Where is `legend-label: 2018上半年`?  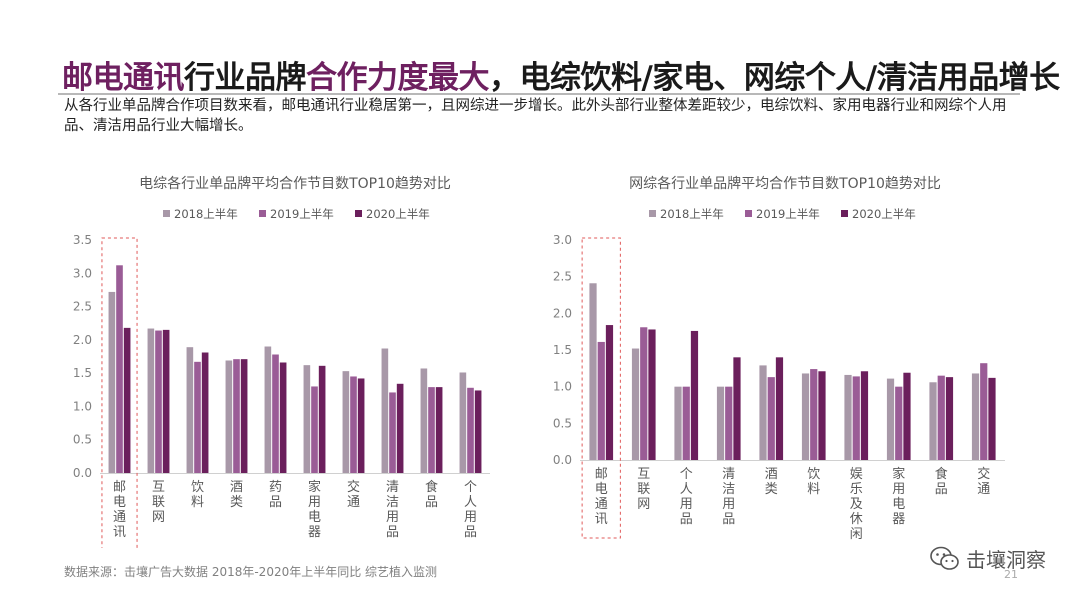 legend-label: 2018上半年 is located at coordinates (206, 214).